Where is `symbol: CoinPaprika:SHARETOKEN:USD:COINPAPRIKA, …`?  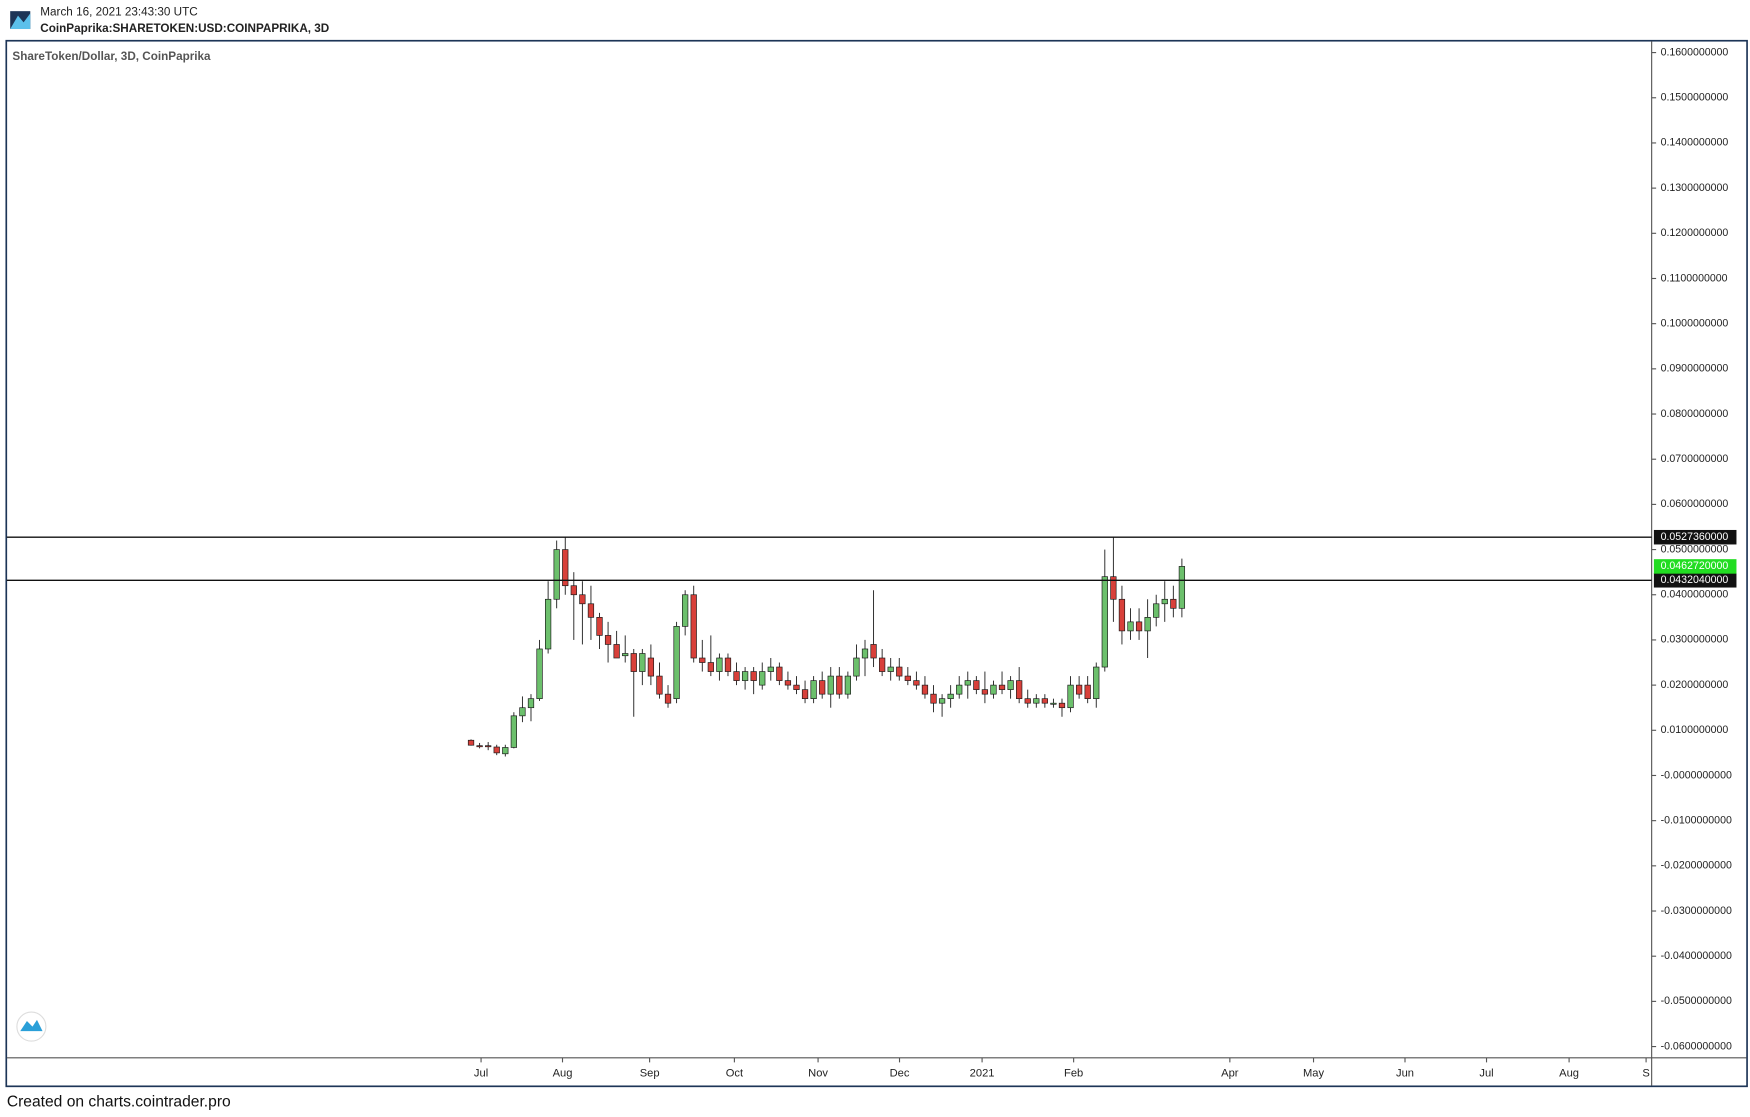
symbol: CoinPaprika:SHARETOKEN:USD:COINPAPRIKA, … is located at coordinates (184, 28).